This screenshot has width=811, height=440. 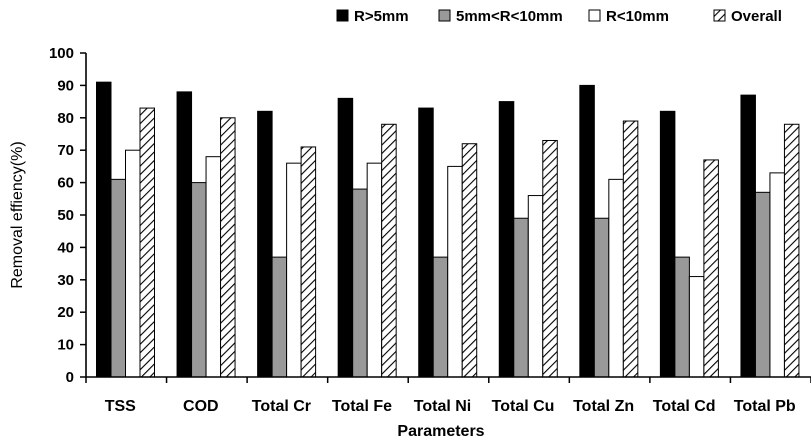 I want to click on y-tick-label: 40, so click(x=65, y=247).